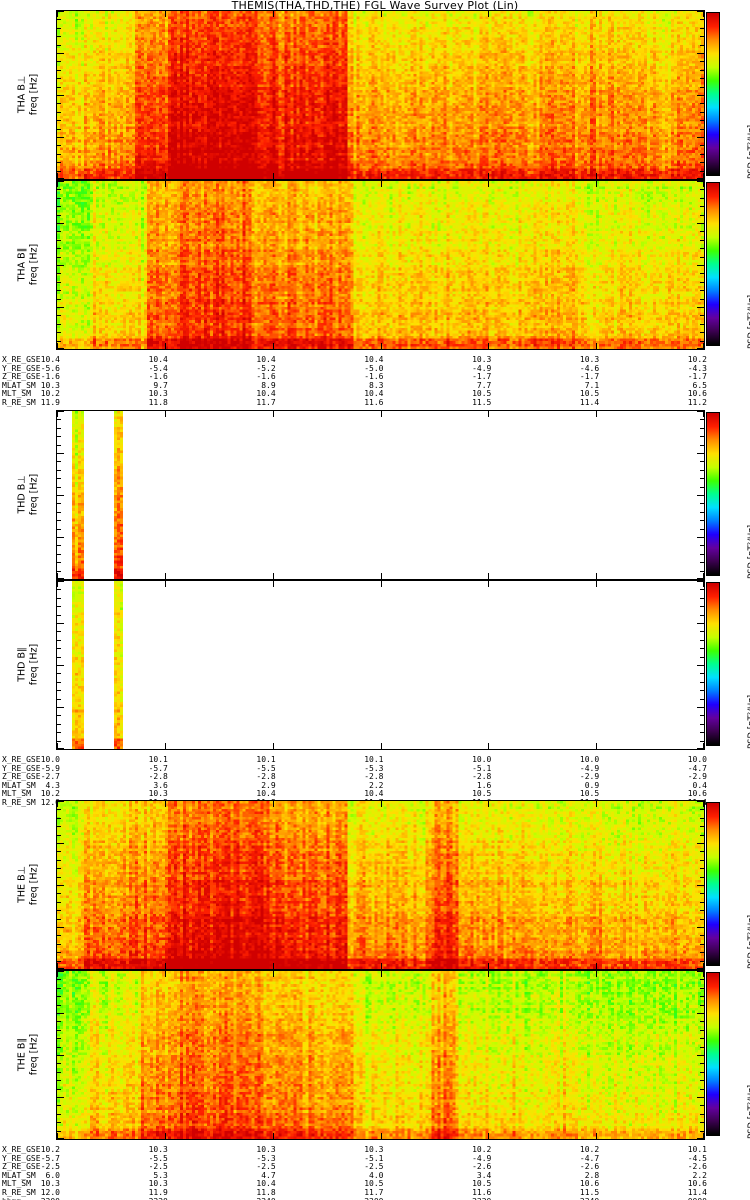  Describe the element at coordinates (482, 777) in the screenshot. I see `annotation-value: -2.8` at that location.